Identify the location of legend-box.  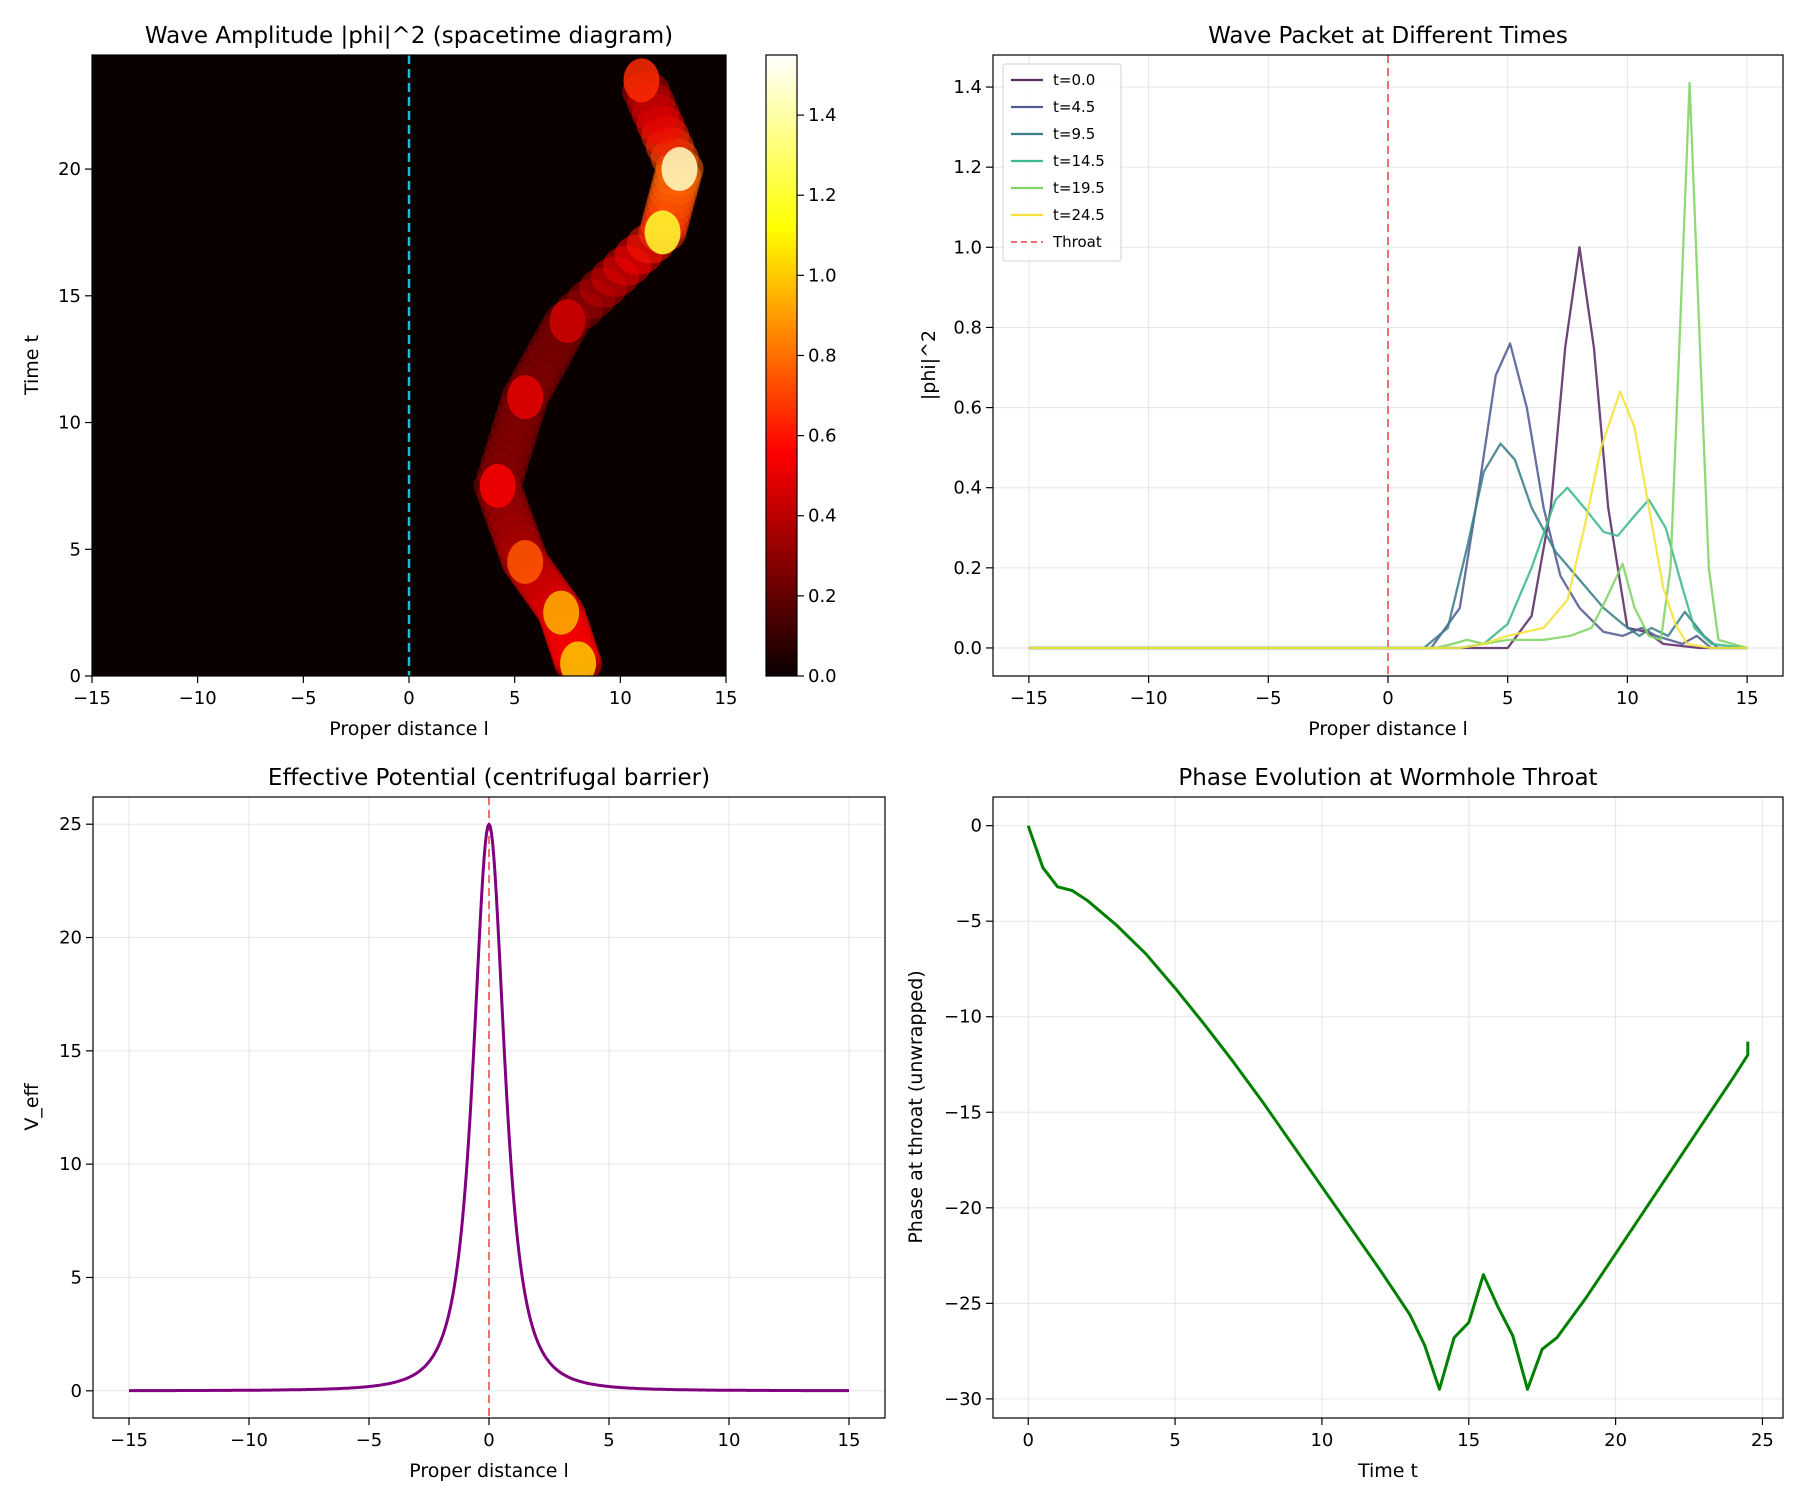
(1062, 162).